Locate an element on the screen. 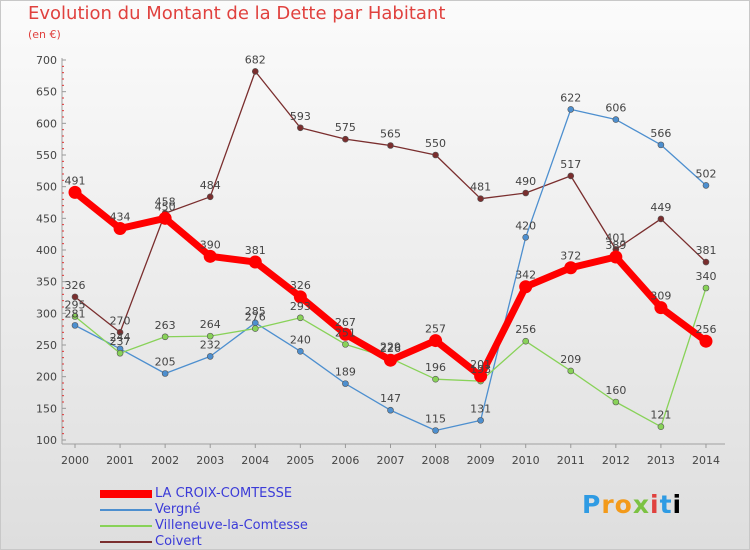  legend-label: Vergné is located at coordinates (178, 509).